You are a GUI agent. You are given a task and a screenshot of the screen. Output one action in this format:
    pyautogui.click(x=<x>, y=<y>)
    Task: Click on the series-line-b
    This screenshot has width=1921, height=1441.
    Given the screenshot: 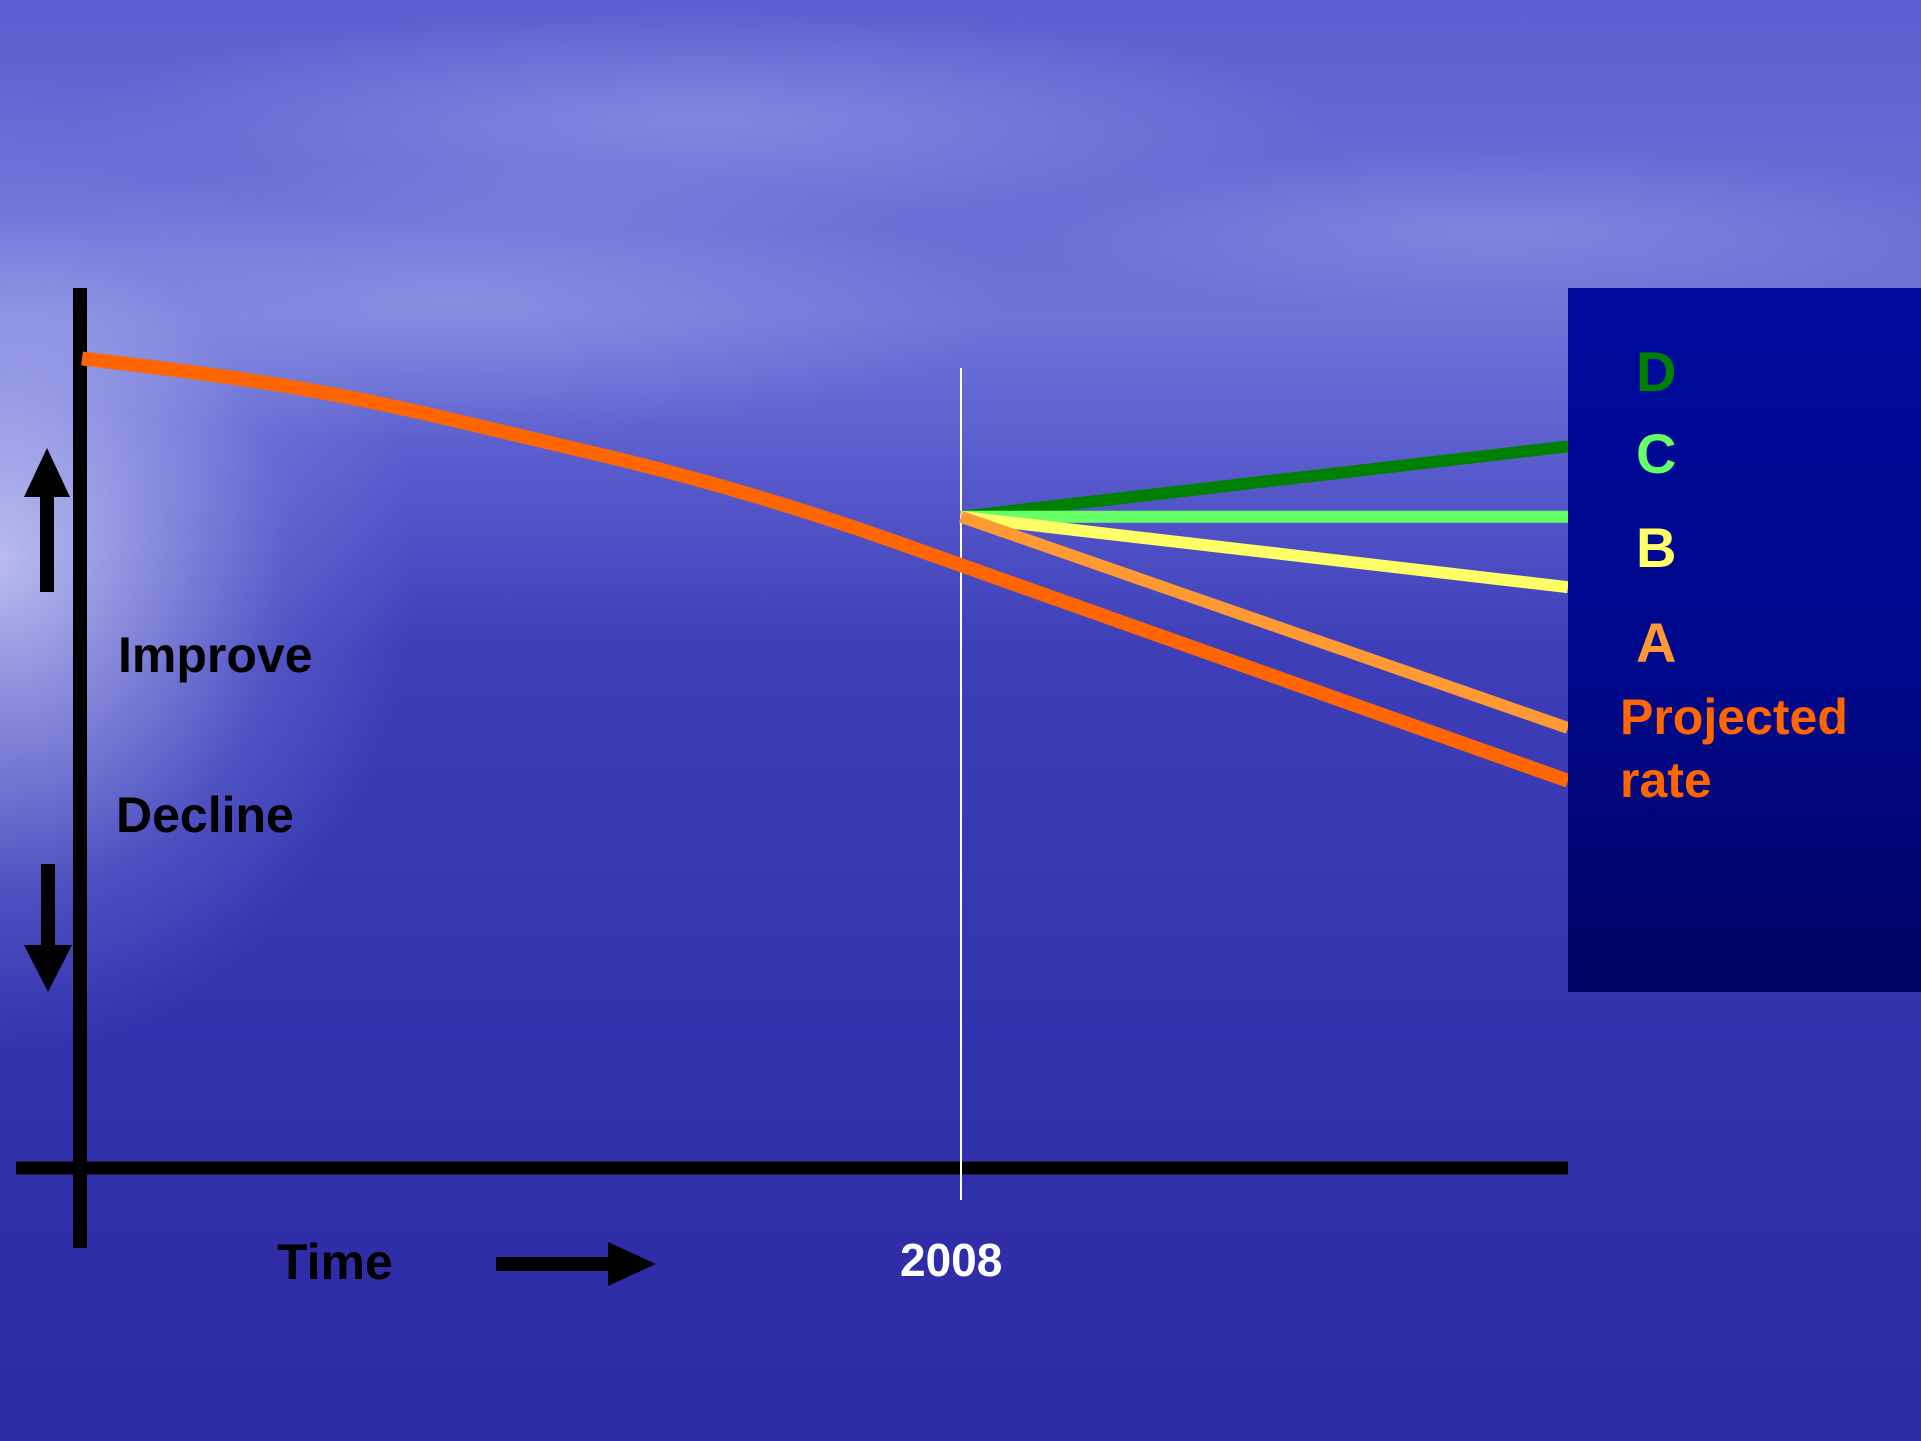 What is the action you would take?
    pyautogui.click(x=1264, y=552)
    